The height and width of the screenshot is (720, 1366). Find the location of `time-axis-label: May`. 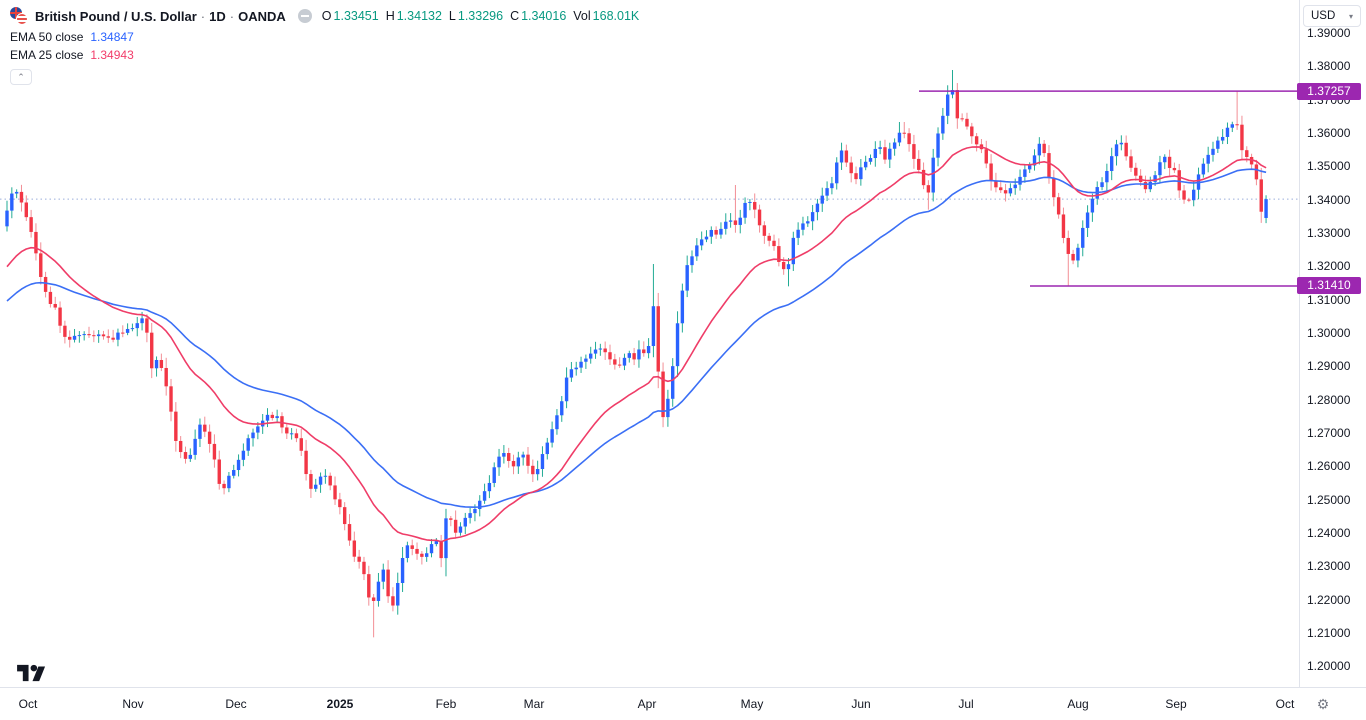

time-axis-label: May is located at coordinates (752, 704).